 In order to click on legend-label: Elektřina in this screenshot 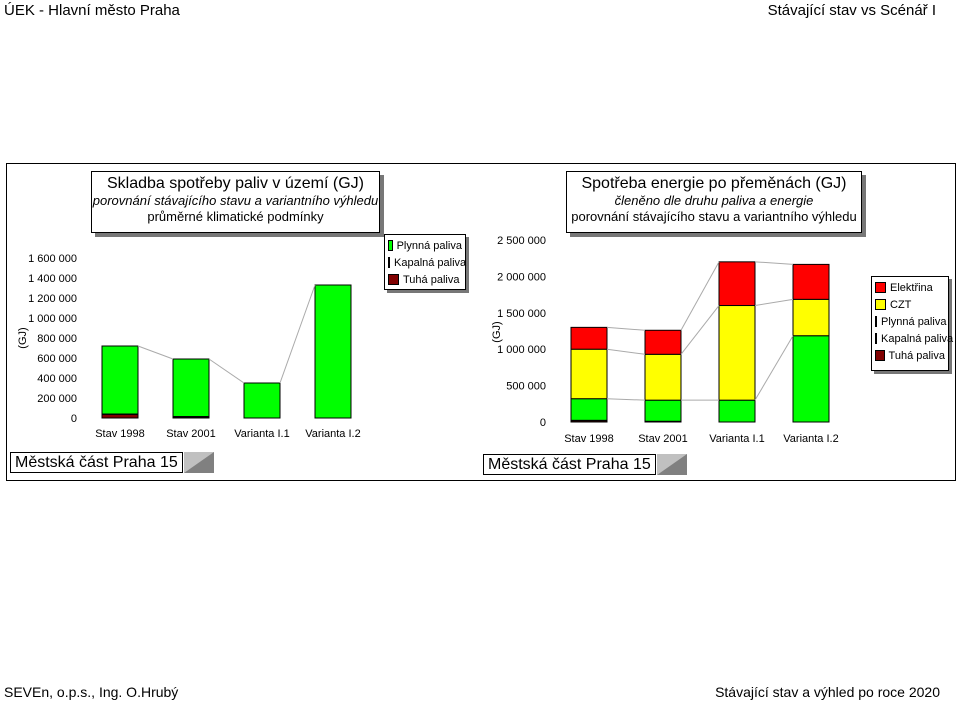, I will do `click(911, 287)`.